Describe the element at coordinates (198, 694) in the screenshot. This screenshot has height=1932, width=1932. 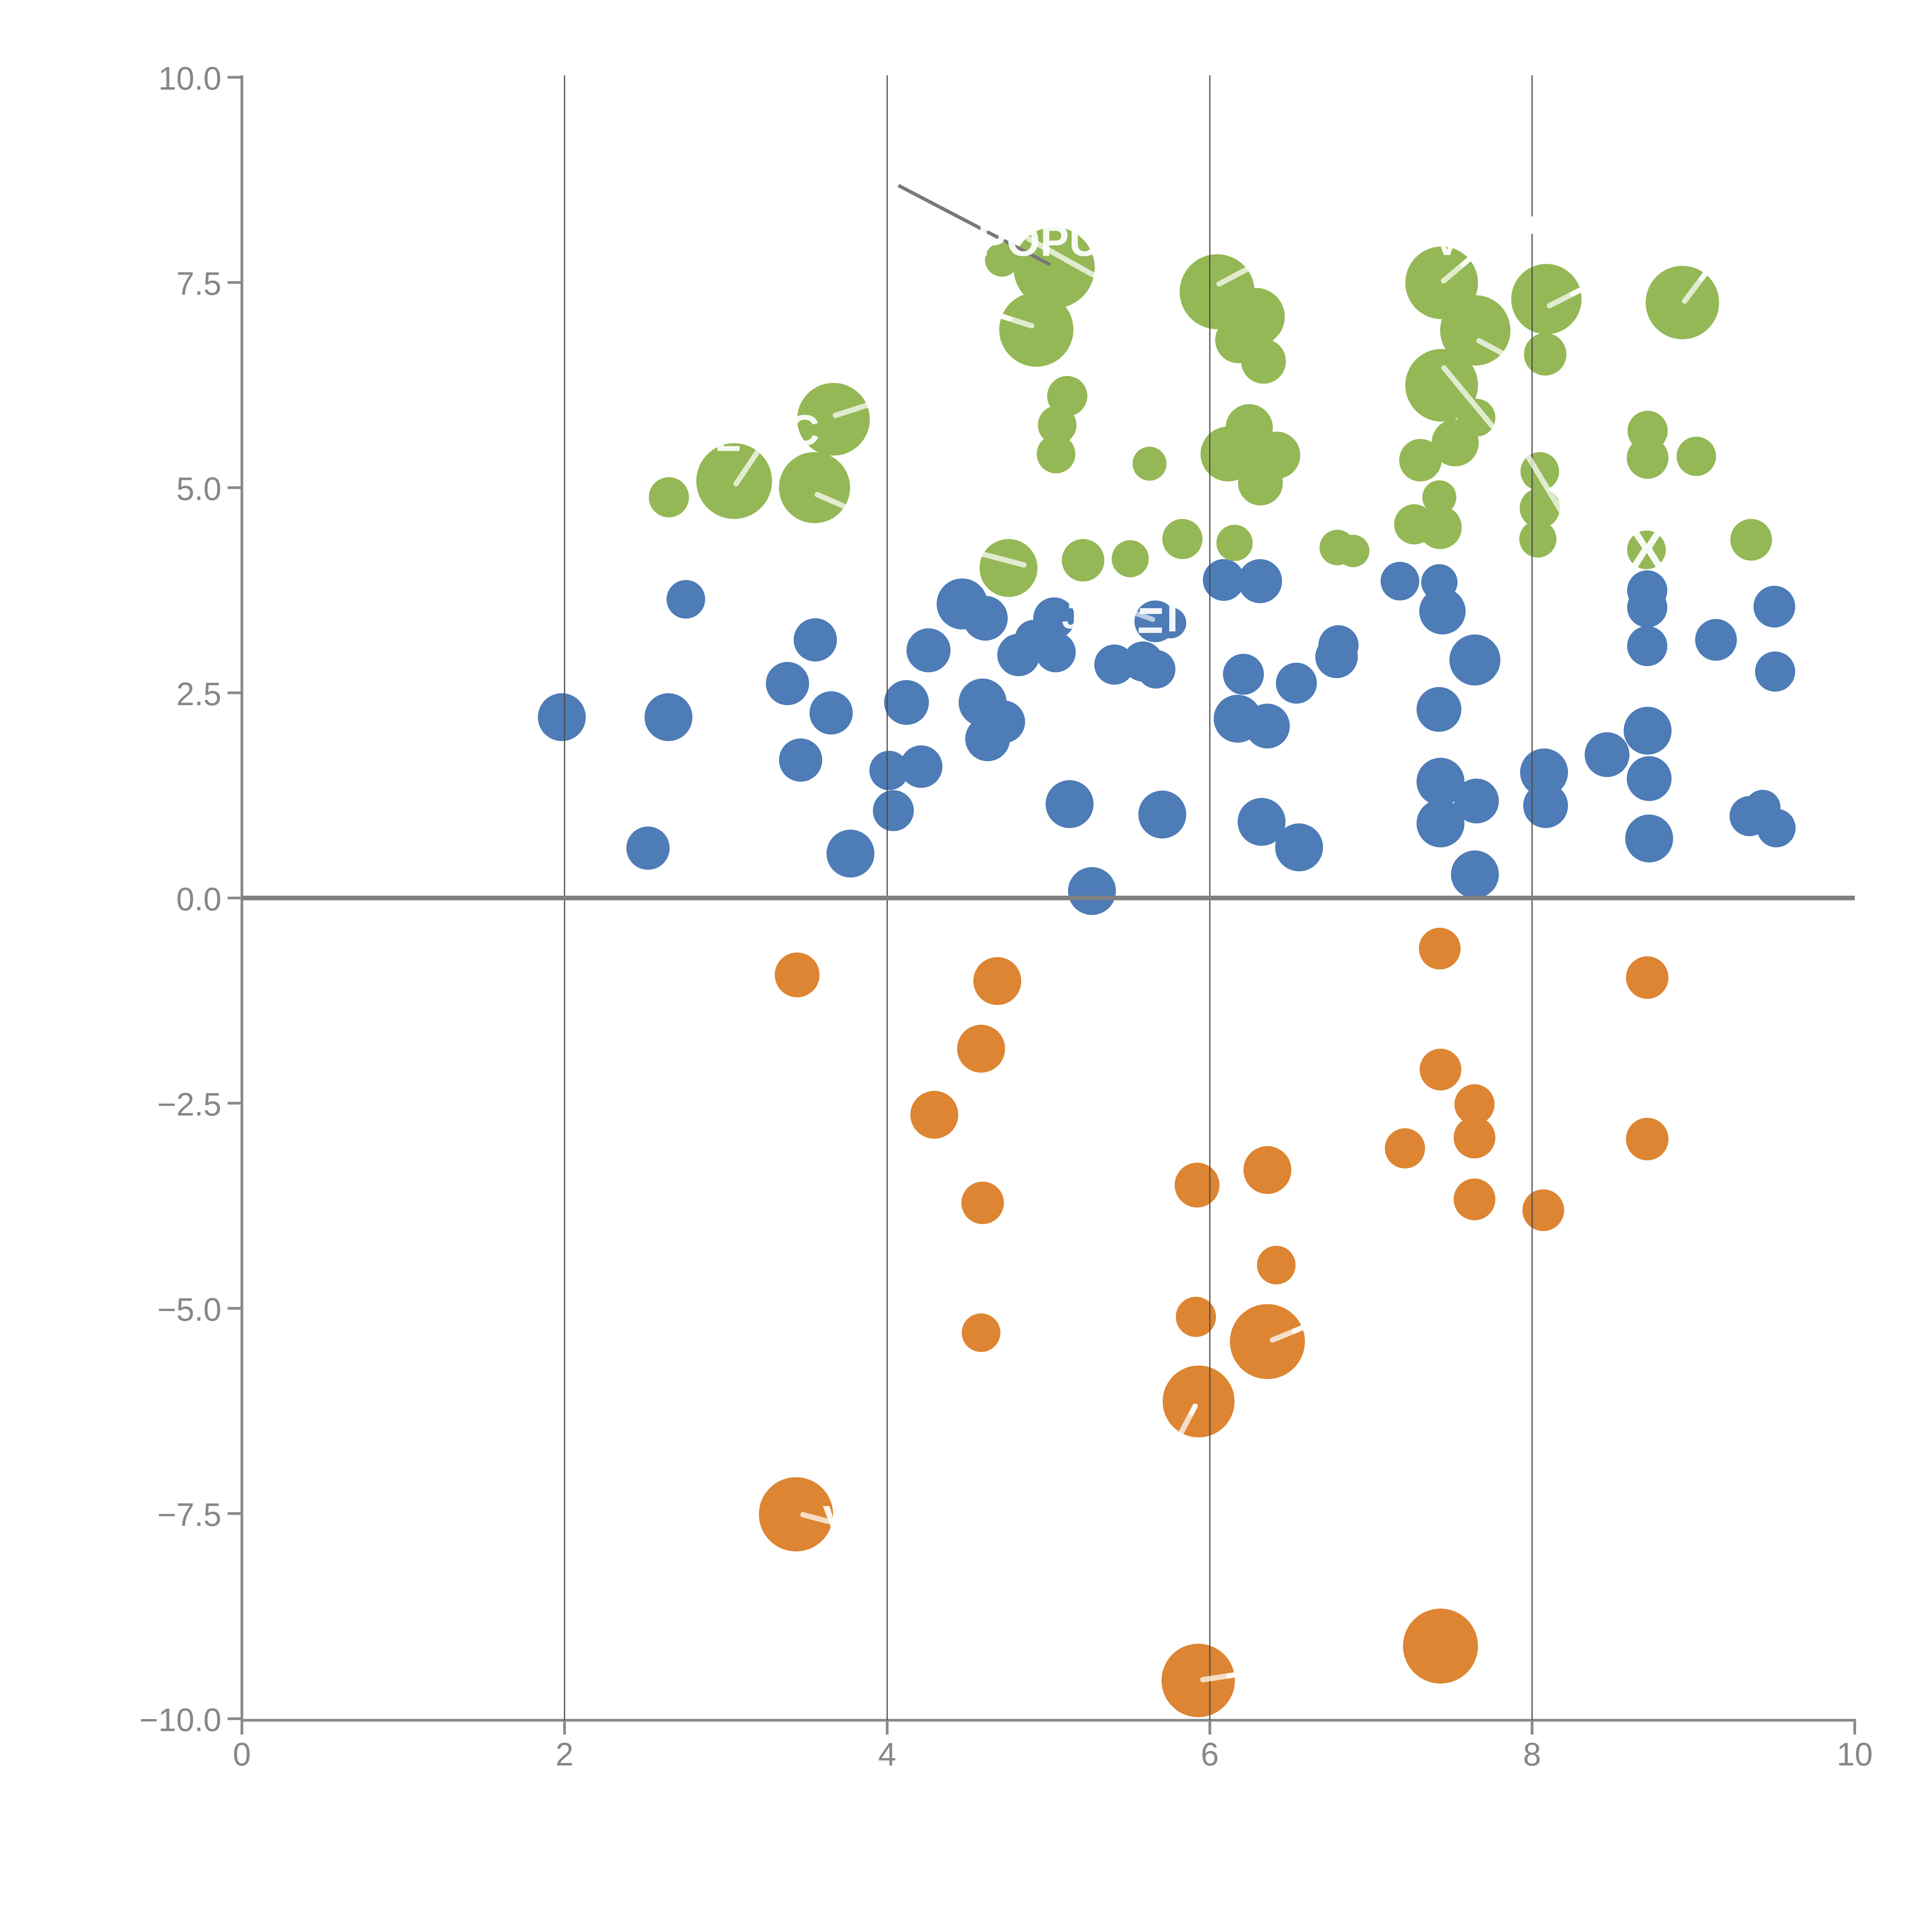
I see `svg-text: 2.5` at that location.